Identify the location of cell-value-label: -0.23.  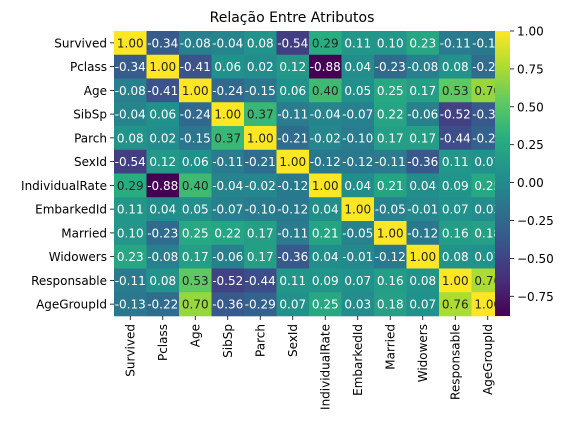
(162, 233).